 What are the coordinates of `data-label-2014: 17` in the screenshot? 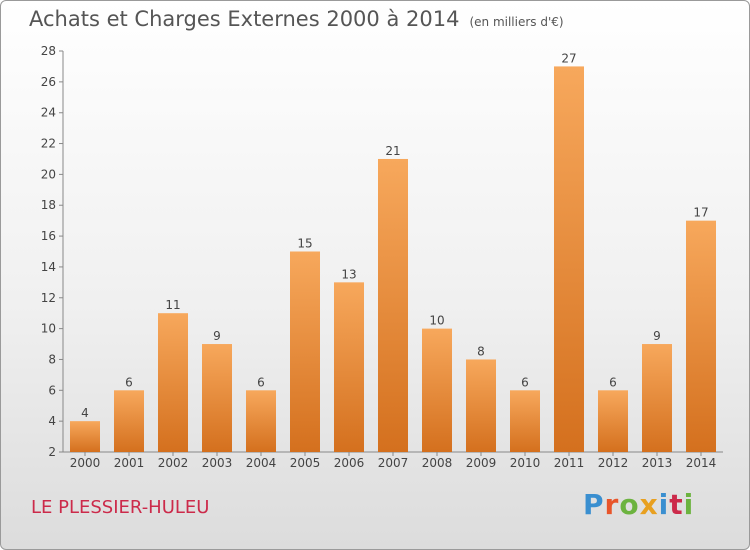 It's located at (700, 213).